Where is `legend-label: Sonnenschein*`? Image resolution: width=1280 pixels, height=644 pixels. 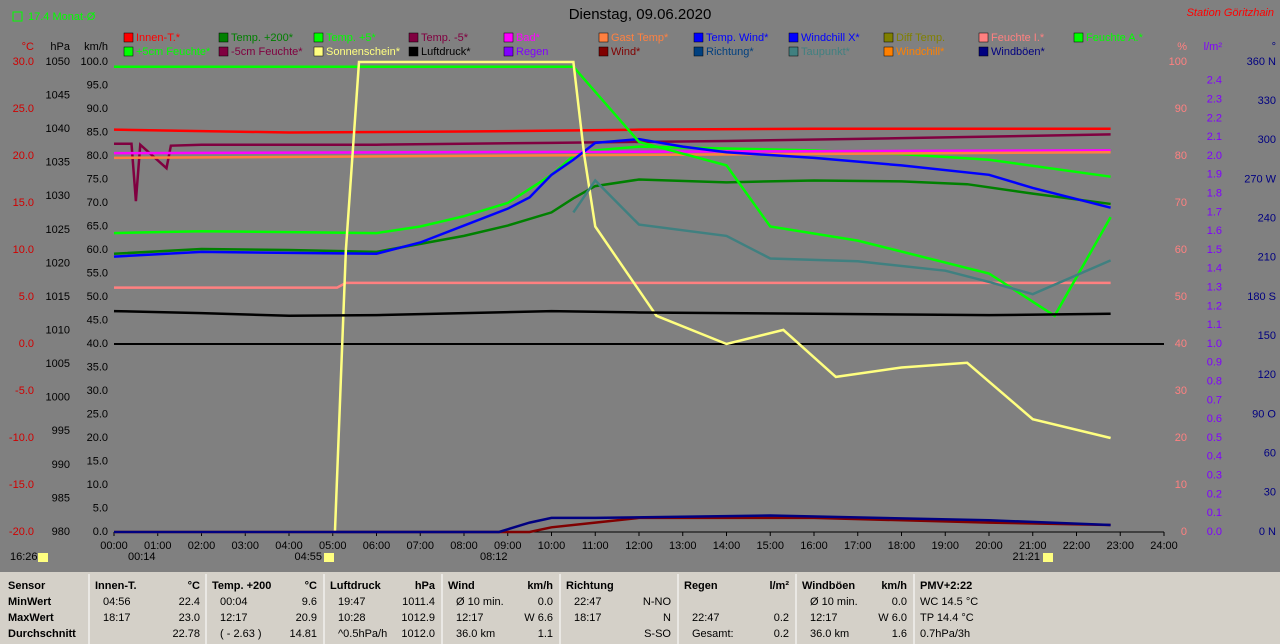 legend-label: Sonnenschein* is located at coordinates (363, 52).